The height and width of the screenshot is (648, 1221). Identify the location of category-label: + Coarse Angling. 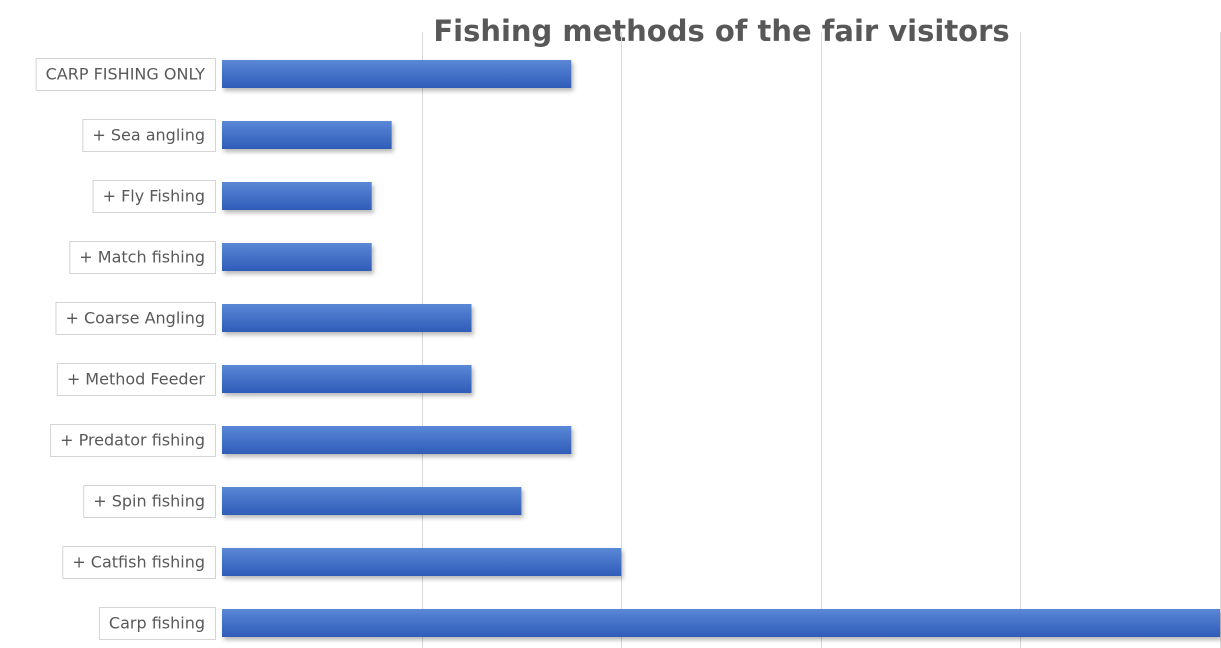
(135, 318).